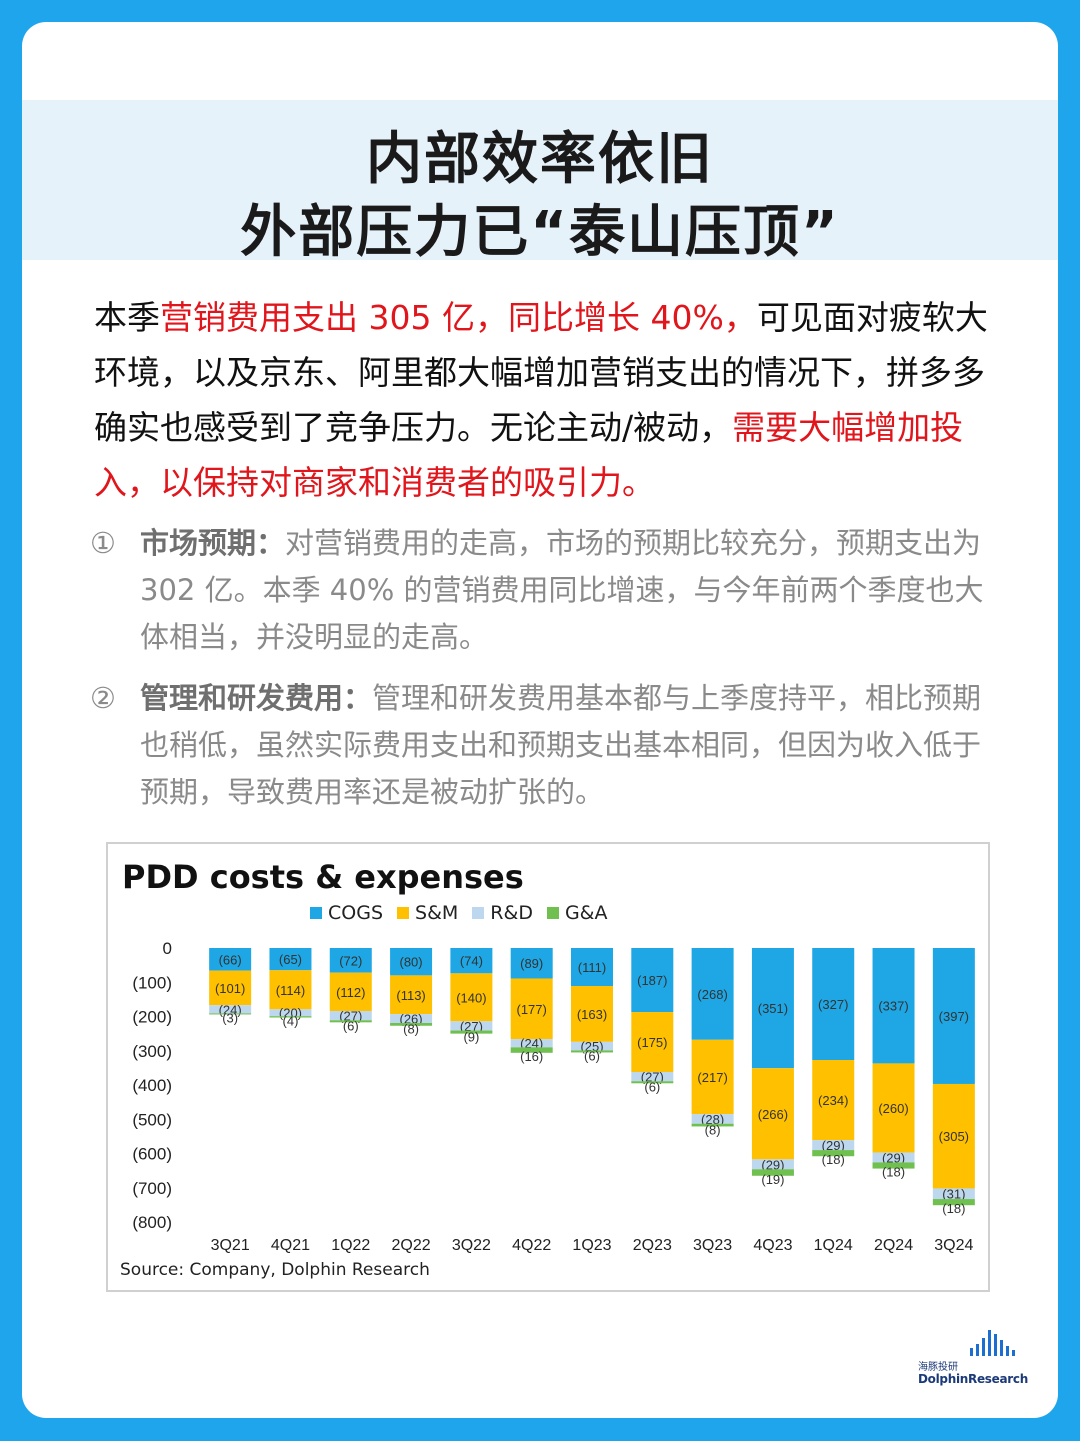 The height and width of the screenshot is (1441, 1080). I want to click on bar-sm-1Q23, so click(592, 1014).